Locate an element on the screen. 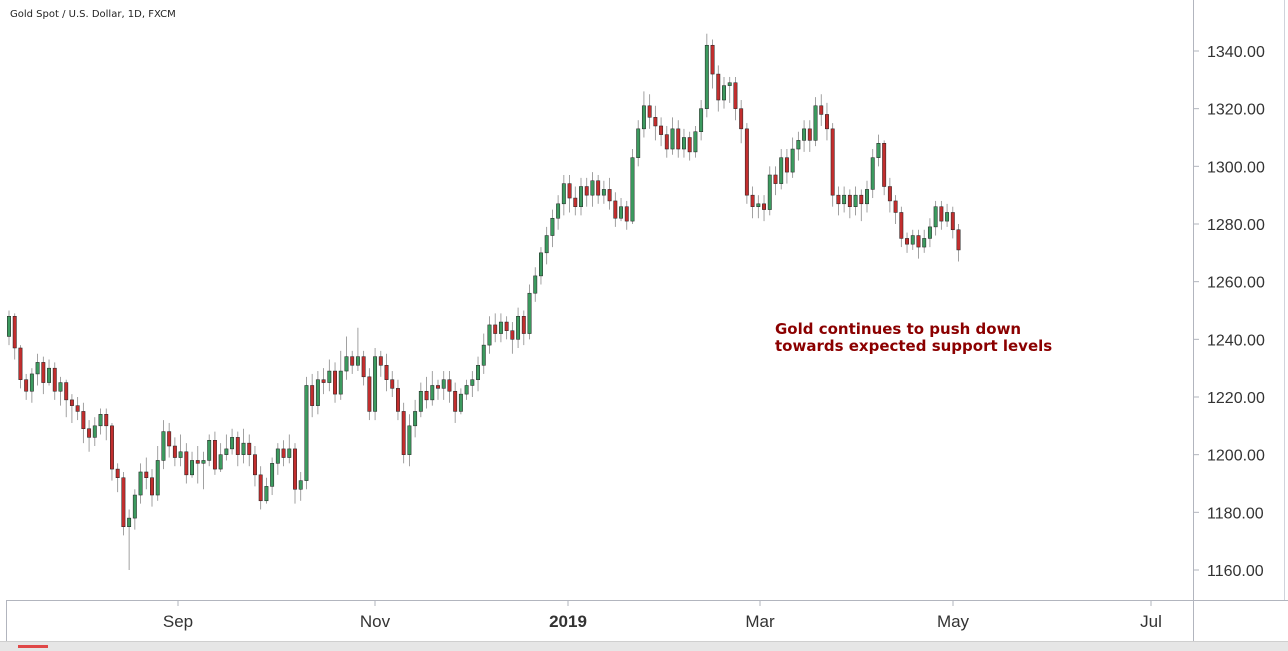  chart-title: Gold Spot / U.S. Dollar, 1D, FXCM is located at coordinates (93, 14).